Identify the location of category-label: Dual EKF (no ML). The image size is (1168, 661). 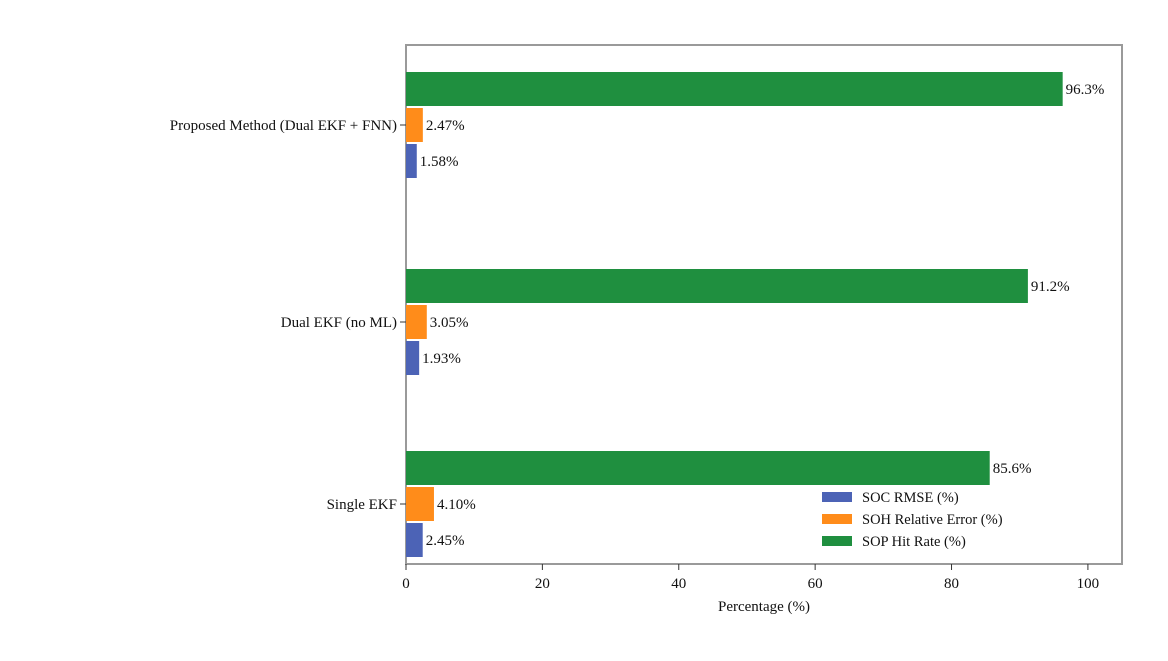
(339, 323).